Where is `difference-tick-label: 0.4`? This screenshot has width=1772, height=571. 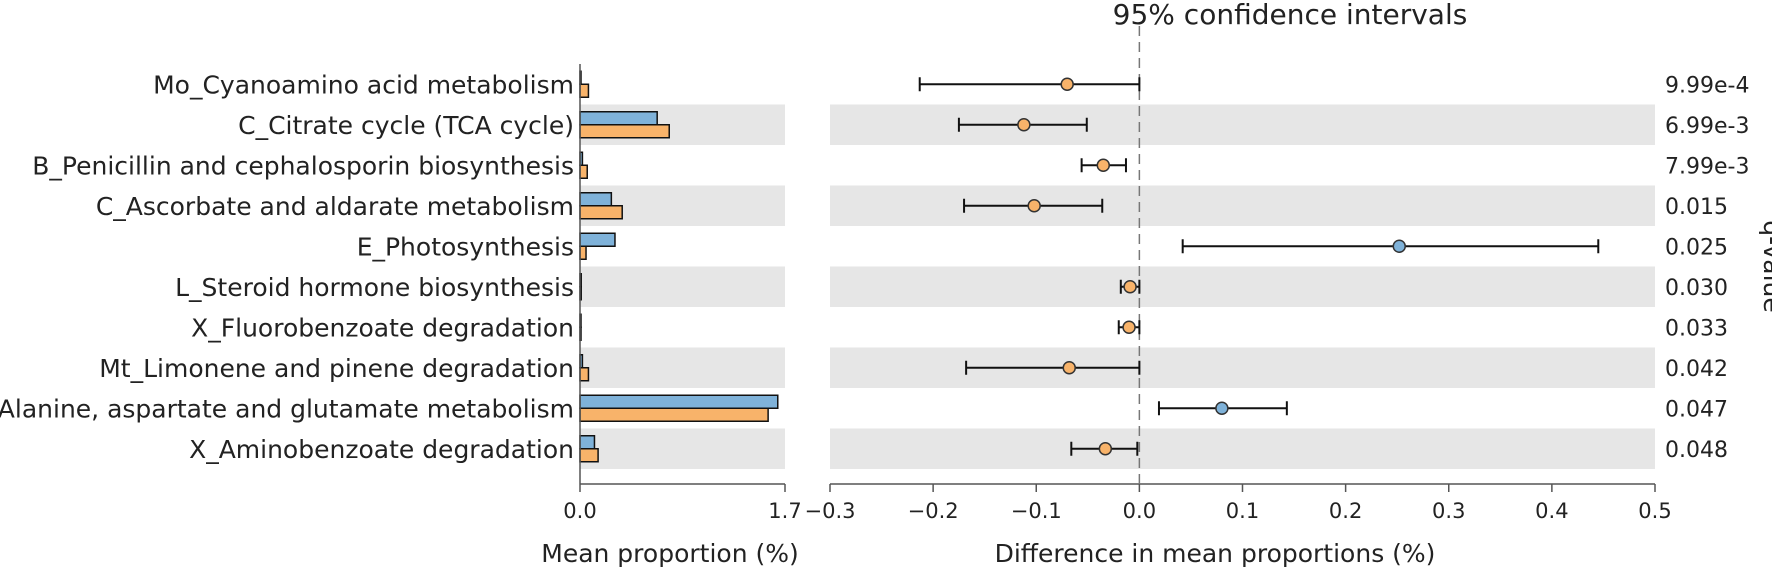 difference-tick-label: 0.4 is located at coordinates (1551, 511).